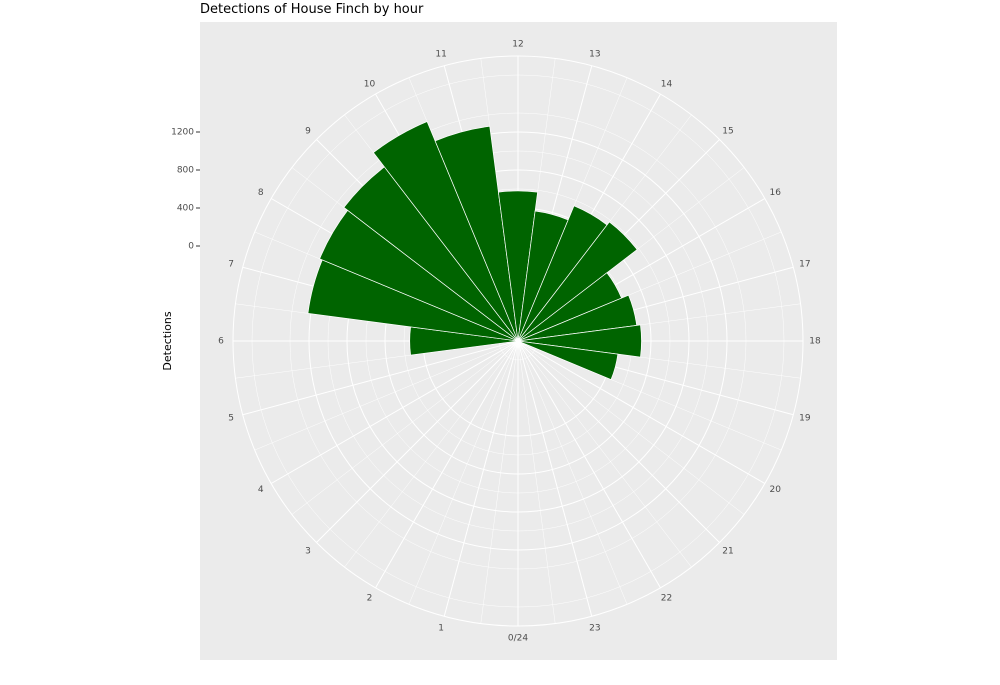 The height and width of the screenshot is (685, 1000). Describe the element at coordinates (261, 193) in the screenshot. I see `hour-label: 8` at that location.